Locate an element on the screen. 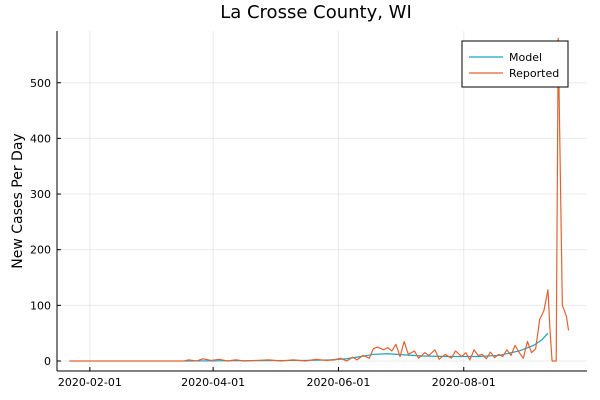 The width and height of the screenshot is (600, 400). legend: Model Reported is located at coordinates (515, 64).